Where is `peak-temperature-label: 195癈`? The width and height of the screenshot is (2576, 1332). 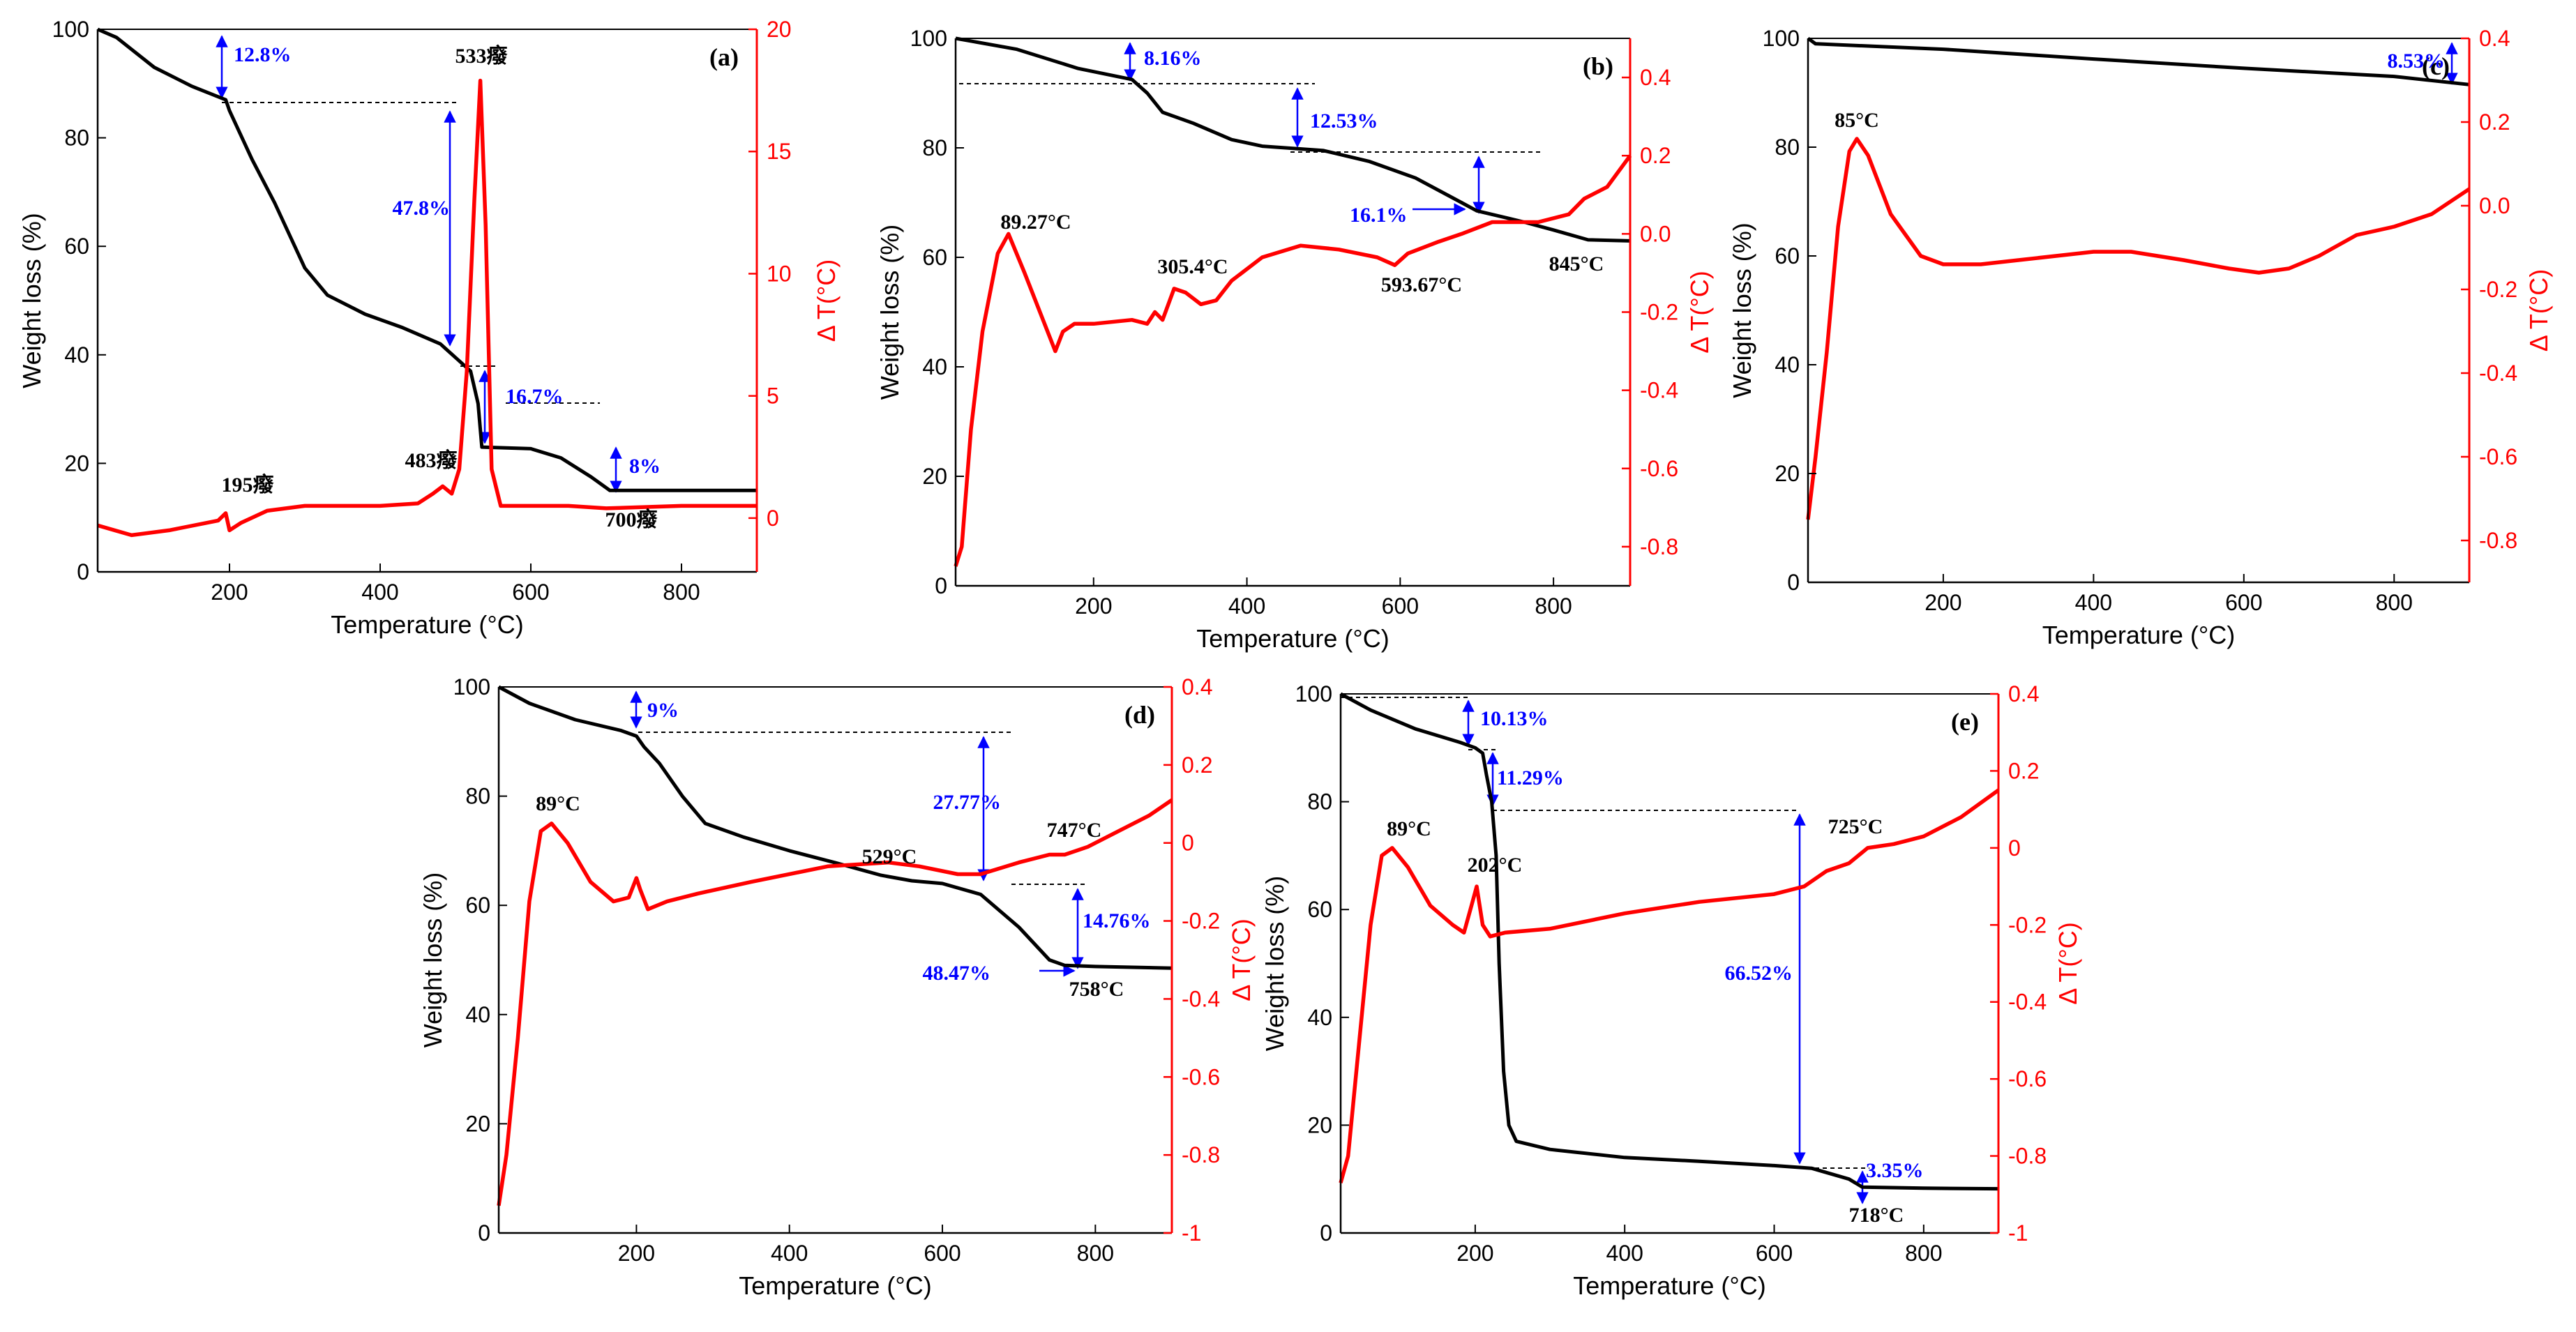
peak-temperature-label: 195癈 is located at coordinates (248, 485).